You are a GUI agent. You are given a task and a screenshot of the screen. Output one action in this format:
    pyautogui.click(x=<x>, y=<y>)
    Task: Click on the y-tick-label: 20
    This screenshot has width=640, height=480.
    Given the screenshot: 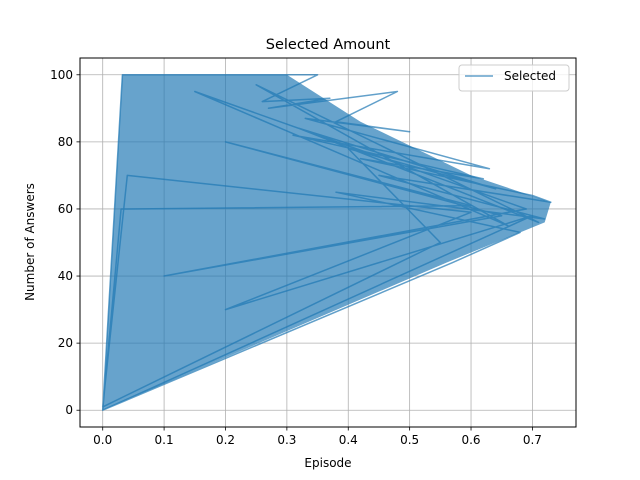 What is the action you would take?
    pyautogui.click(x=65, y=343)
    